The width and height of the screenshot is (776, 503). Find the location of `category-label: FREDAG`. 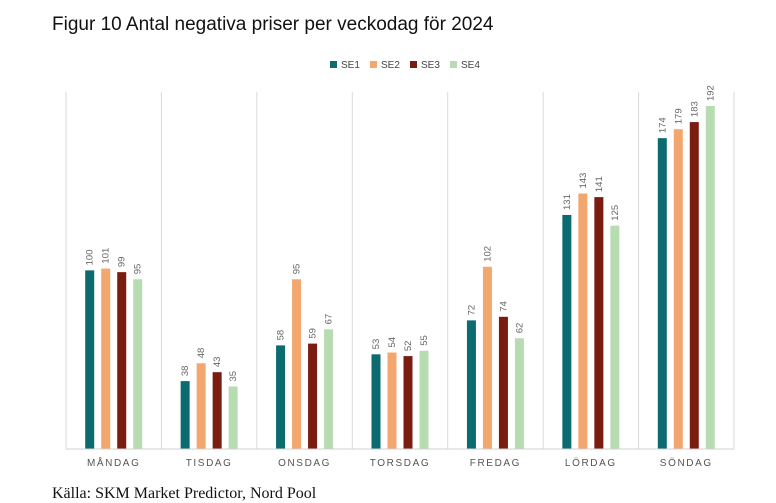

category-label: FREDAG is located at coordinates (495, 463).